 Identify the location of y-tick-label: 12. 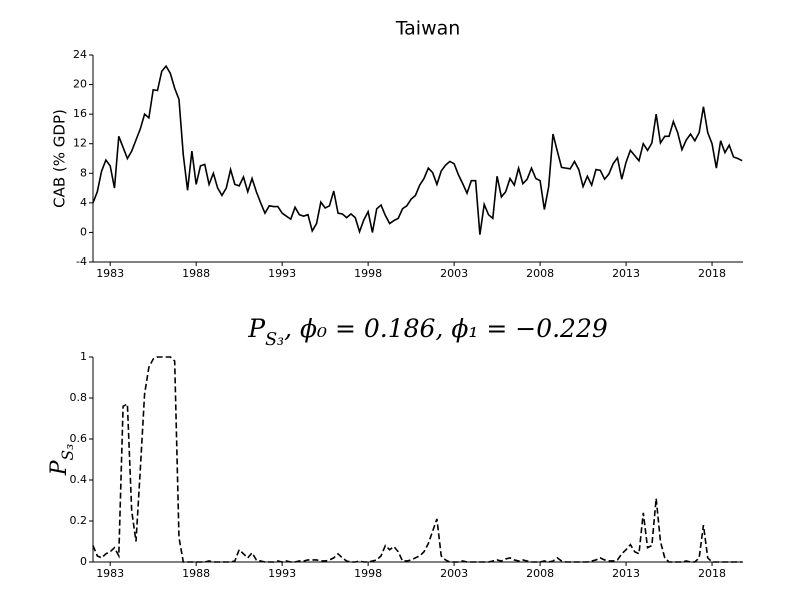
(80, 143).